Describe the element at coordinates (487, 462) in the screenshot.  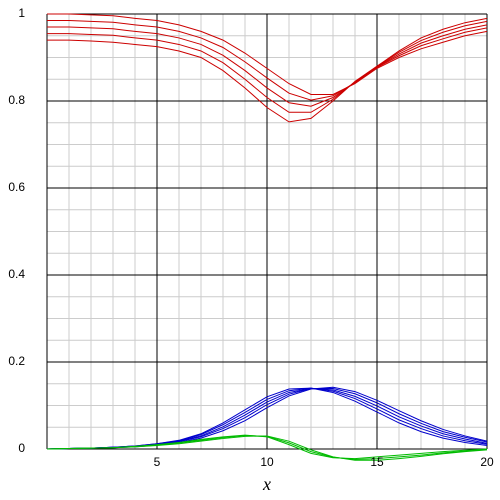
I see `x-tick-label: 20` at that location.